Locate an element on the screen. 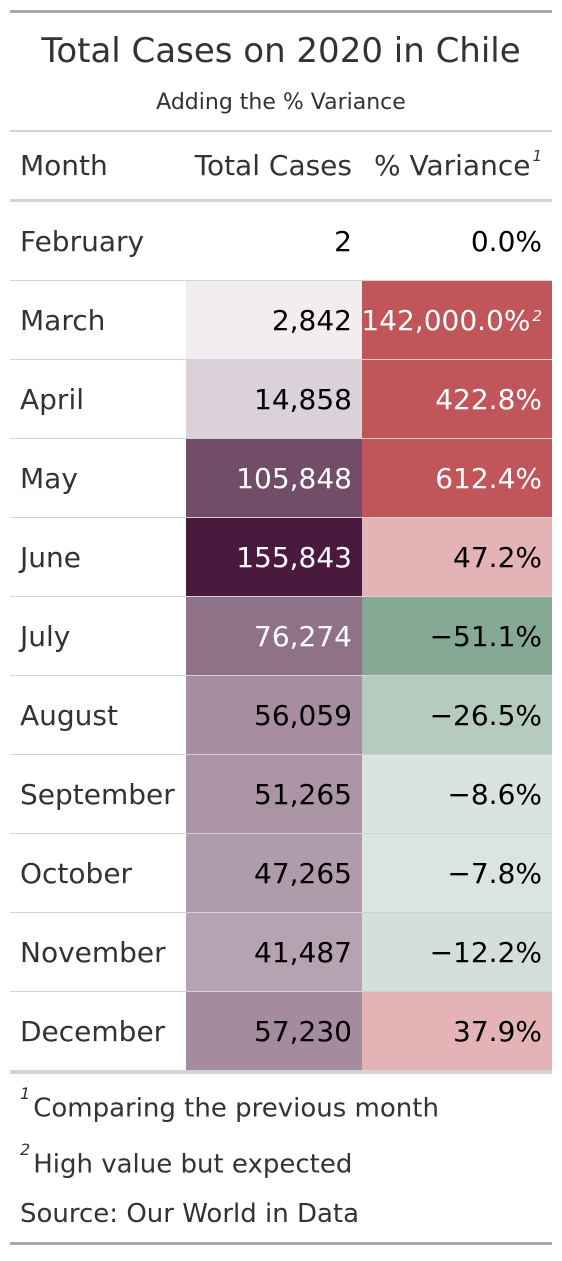 This screenshot has width=562, height=1261. footnote: 2High value but expected is located at coordinates (281, 1158).